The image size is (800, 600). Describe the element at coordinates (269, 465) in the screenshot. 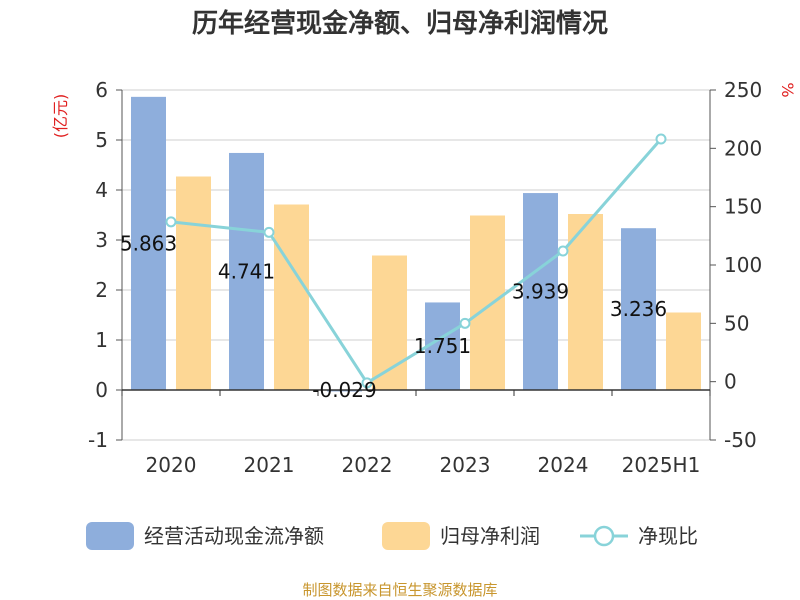

I see `x-tick-label: 2021` at that location.